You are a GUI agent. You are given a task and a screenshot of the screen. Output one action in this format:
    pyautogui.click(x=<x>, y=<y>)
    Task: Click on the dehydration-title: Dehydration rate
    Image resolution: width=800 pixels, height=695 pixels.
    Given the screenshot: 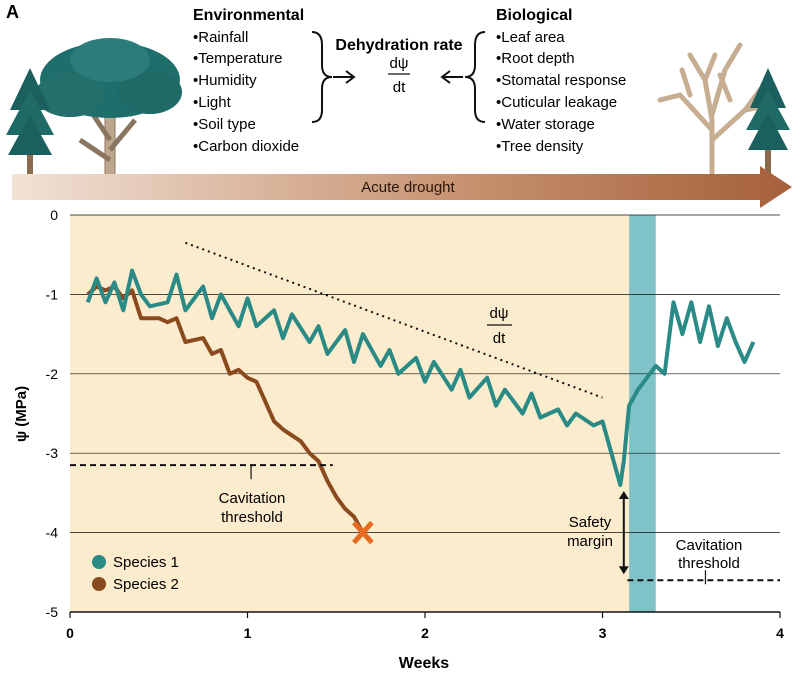 What is the action you would take?
    pyautogui.click(x=398, y=45)
    